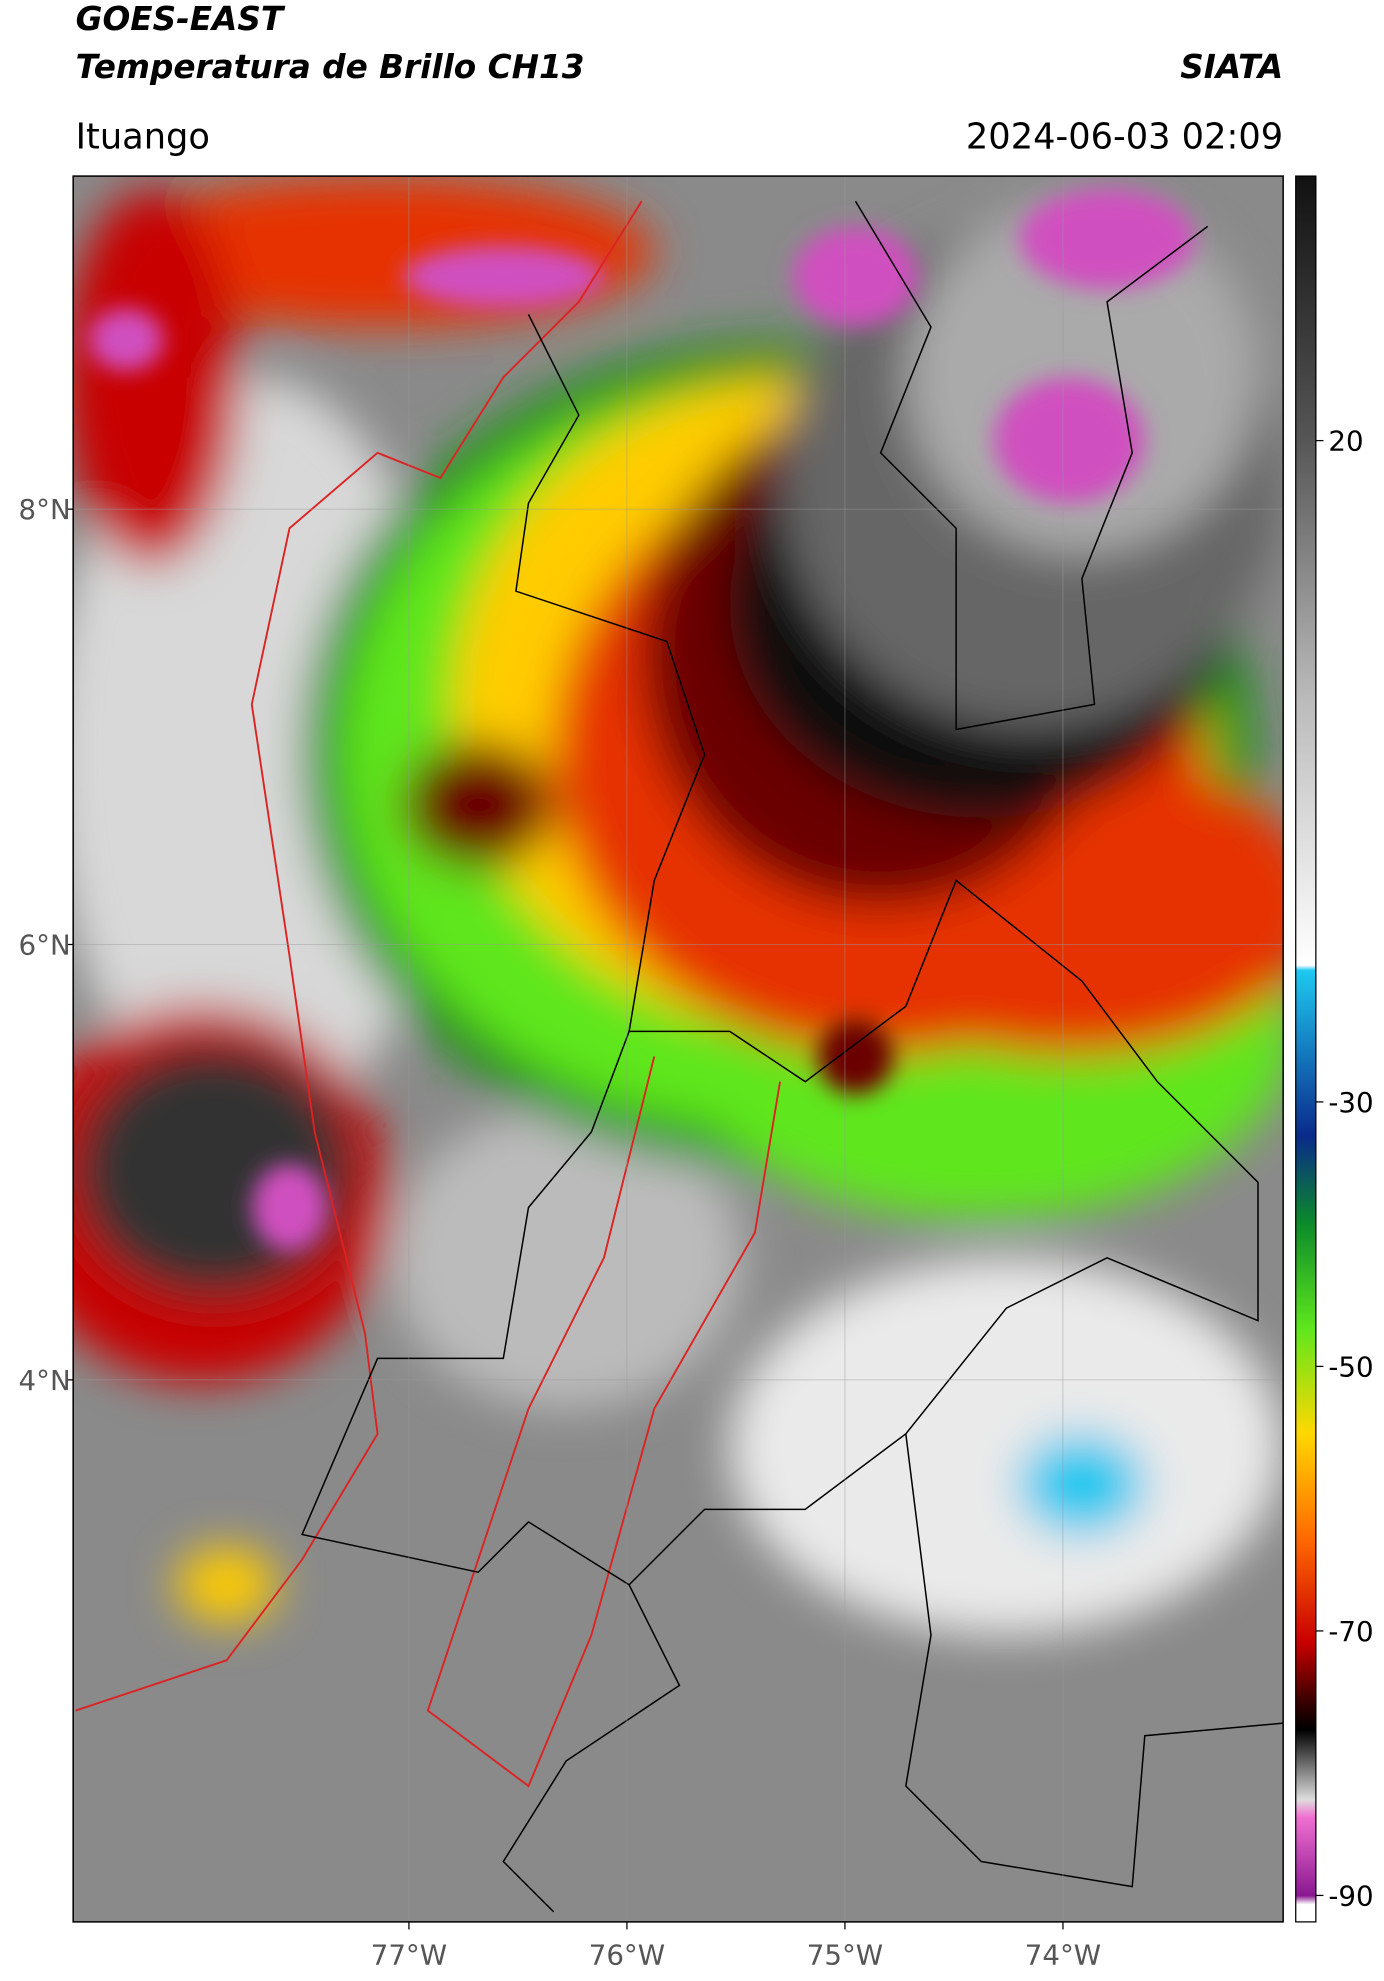 Image resolution: width=1384 pixels, height=1981 pixels. Describe the element at coordinates (181, 19) in the screenshot. I see `title: GOES-EAST` at that location.